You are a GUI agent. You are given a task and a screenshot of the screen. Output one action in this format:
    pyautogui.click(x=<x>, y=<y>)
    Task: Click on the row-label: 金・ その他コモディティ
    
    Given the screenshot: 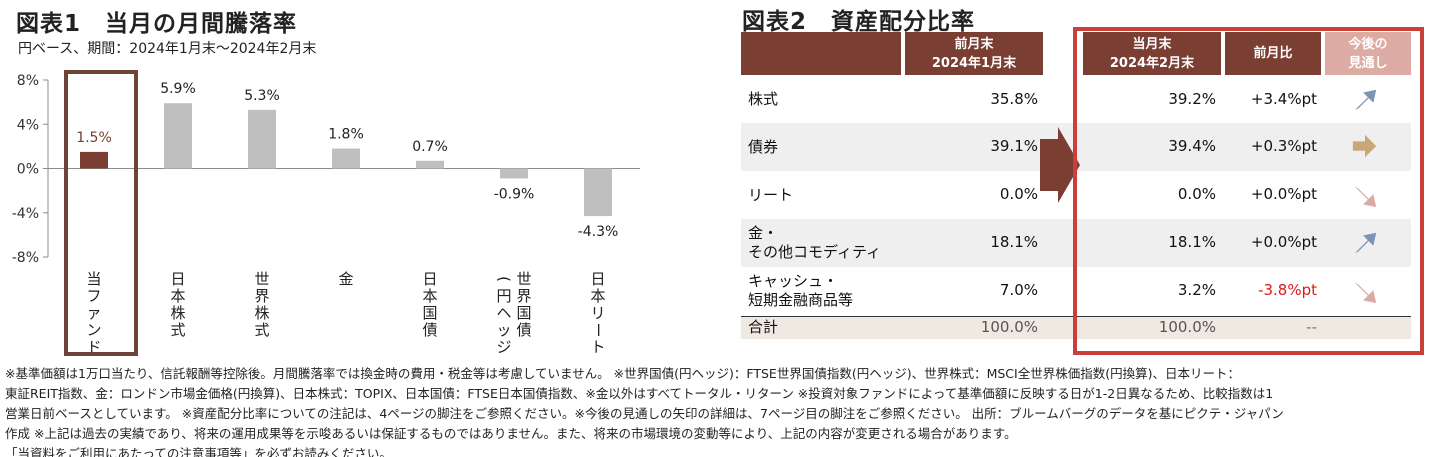 What is the action you would take?
    pyautogui.click(x=814, y=243)
    